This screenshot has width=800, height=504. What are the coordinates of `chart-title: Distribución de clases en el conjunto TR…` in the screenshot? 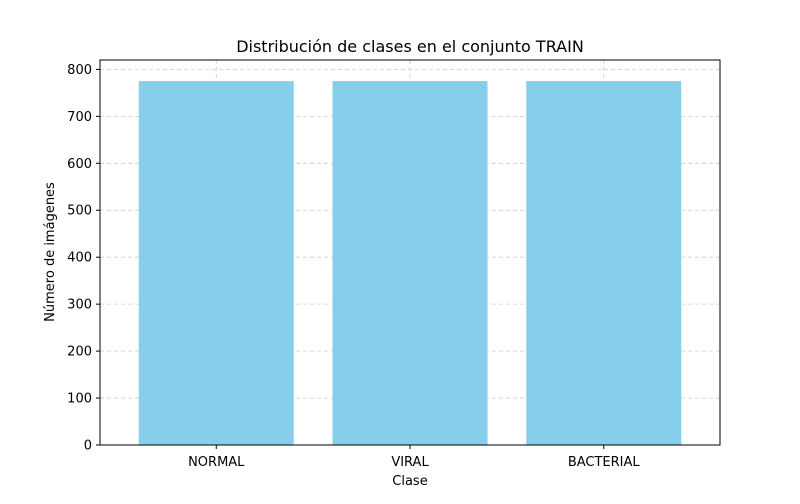 It's located at (410, 46).